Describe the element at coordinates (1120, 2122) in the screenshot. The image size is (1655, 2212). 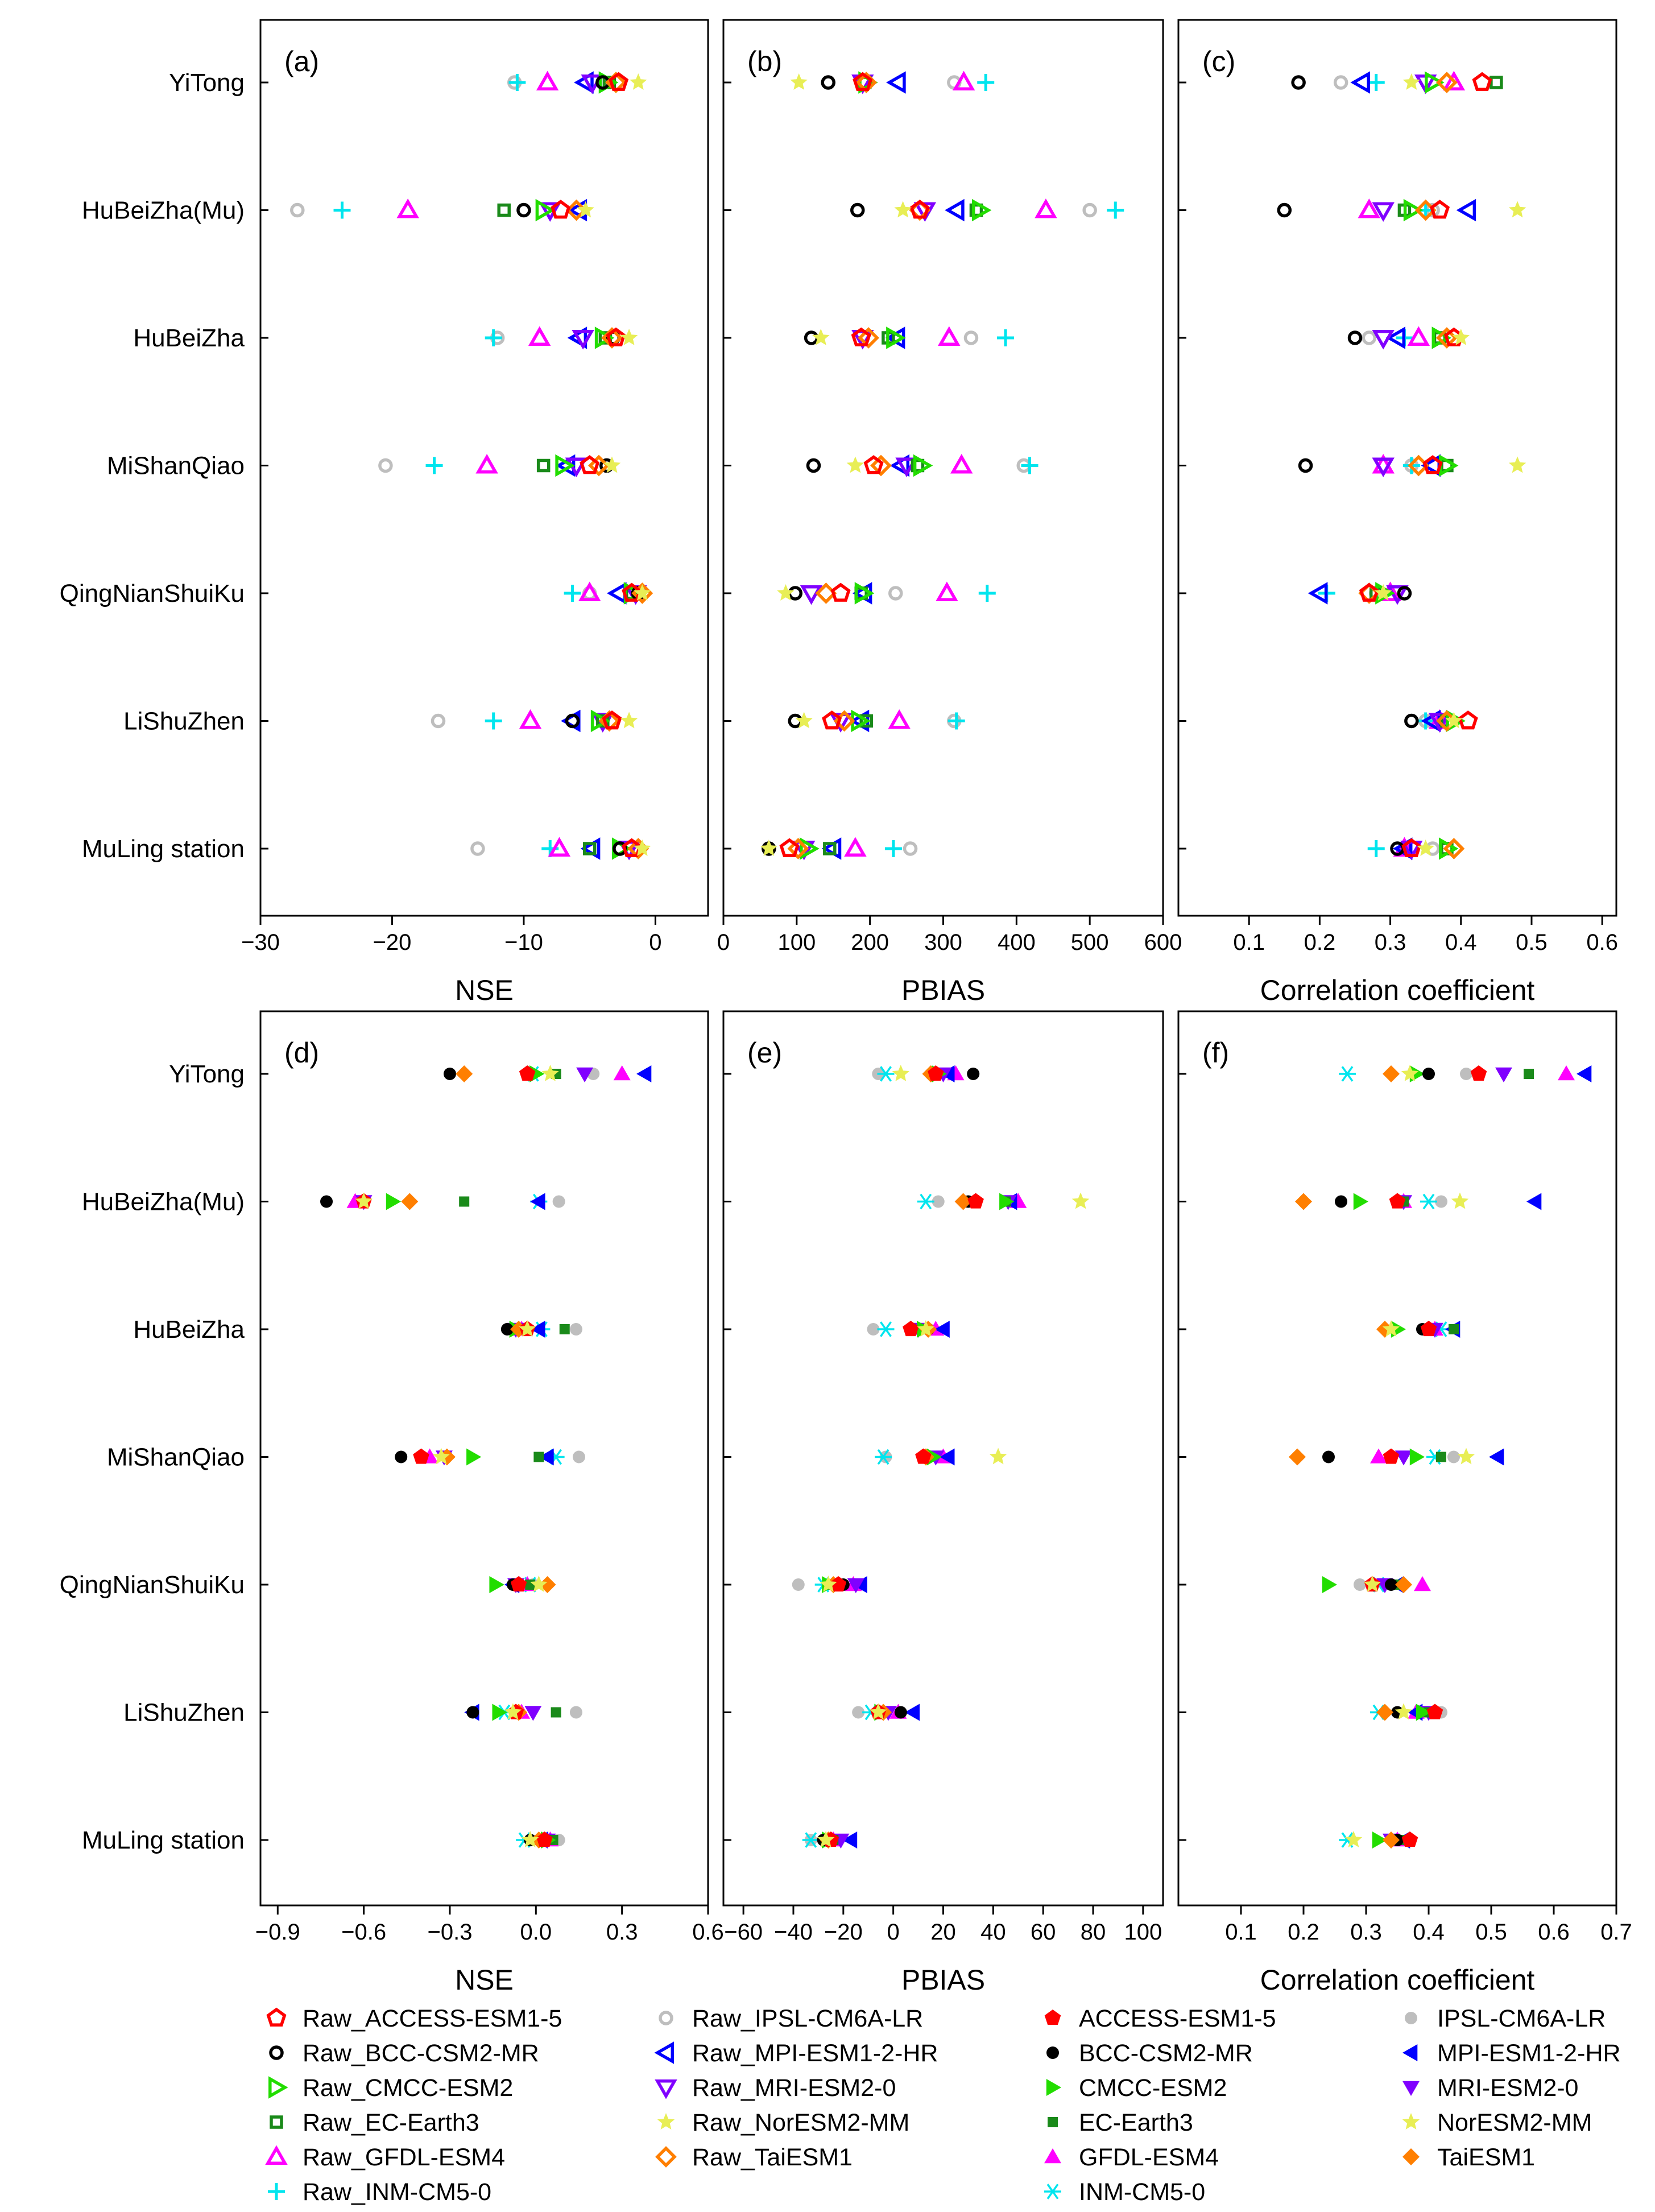
I see `legend-item-ec-earth3: EC-Earth3` at that location.